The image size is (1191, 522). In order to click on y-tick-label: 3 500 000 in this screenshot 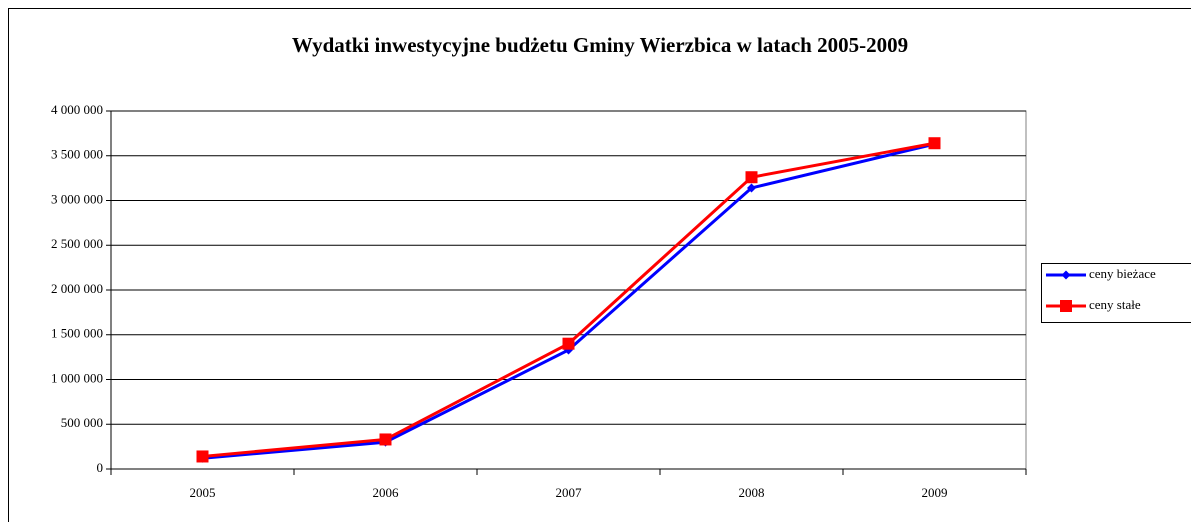, I will do `click(77, 154)`.